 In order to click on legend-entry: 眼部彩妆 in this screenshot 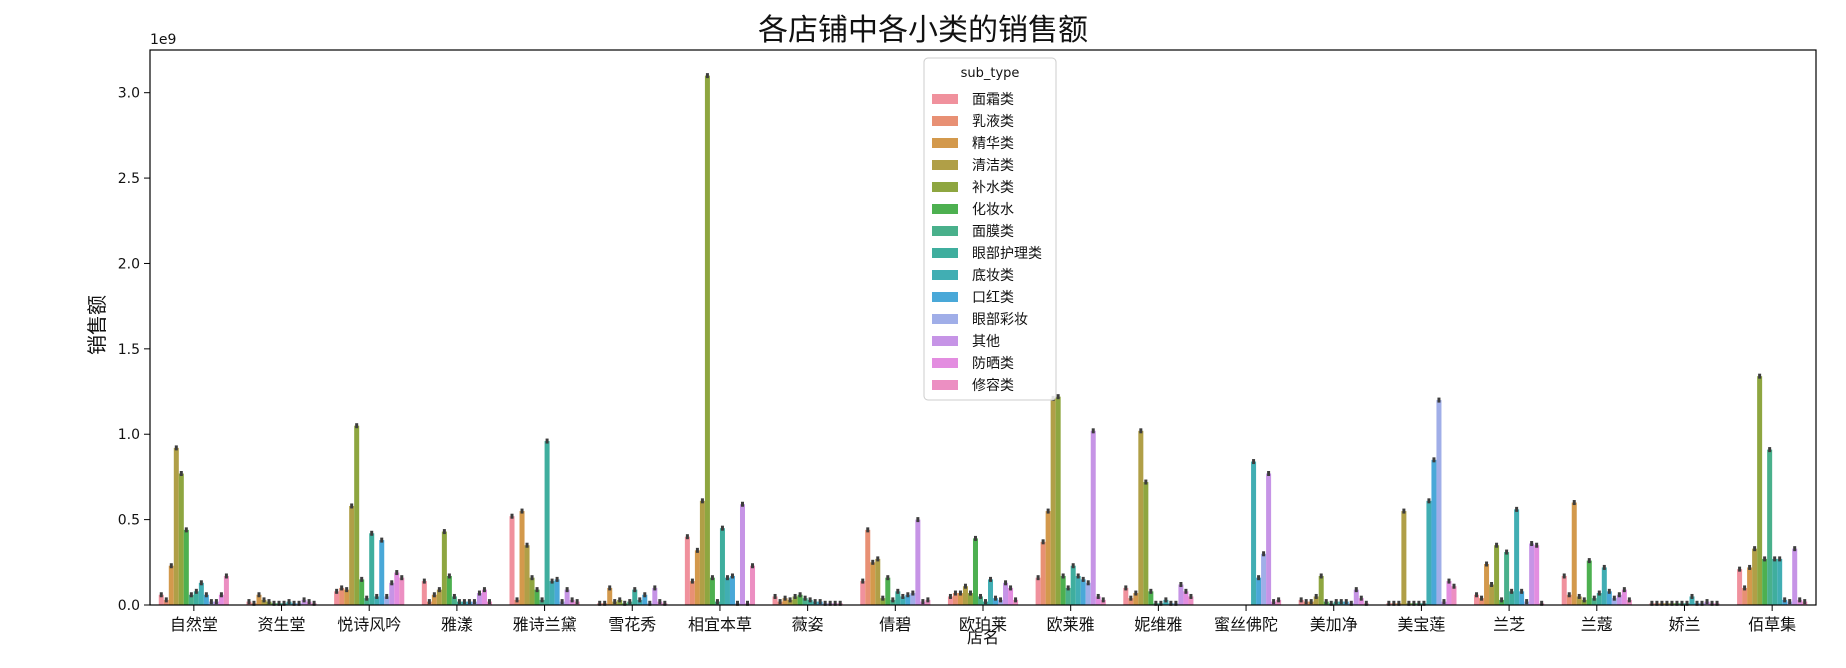, I will do `click(1000, 320)`.